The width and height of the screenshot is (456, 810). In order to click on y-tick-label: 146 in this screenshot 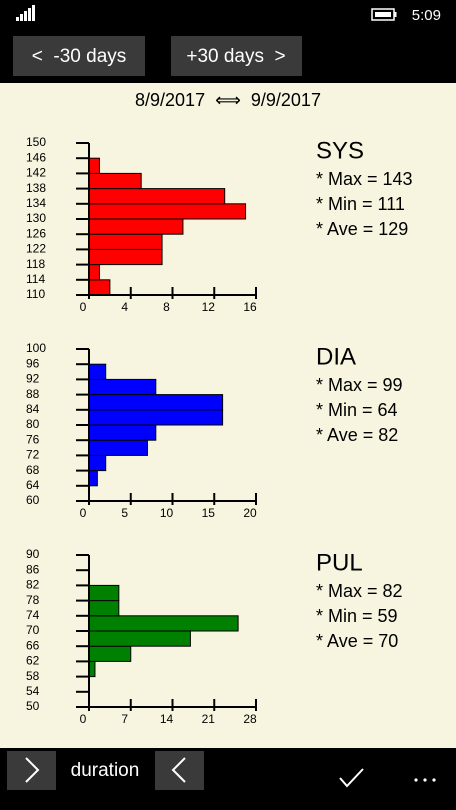, I will do `click(36, 157)`.